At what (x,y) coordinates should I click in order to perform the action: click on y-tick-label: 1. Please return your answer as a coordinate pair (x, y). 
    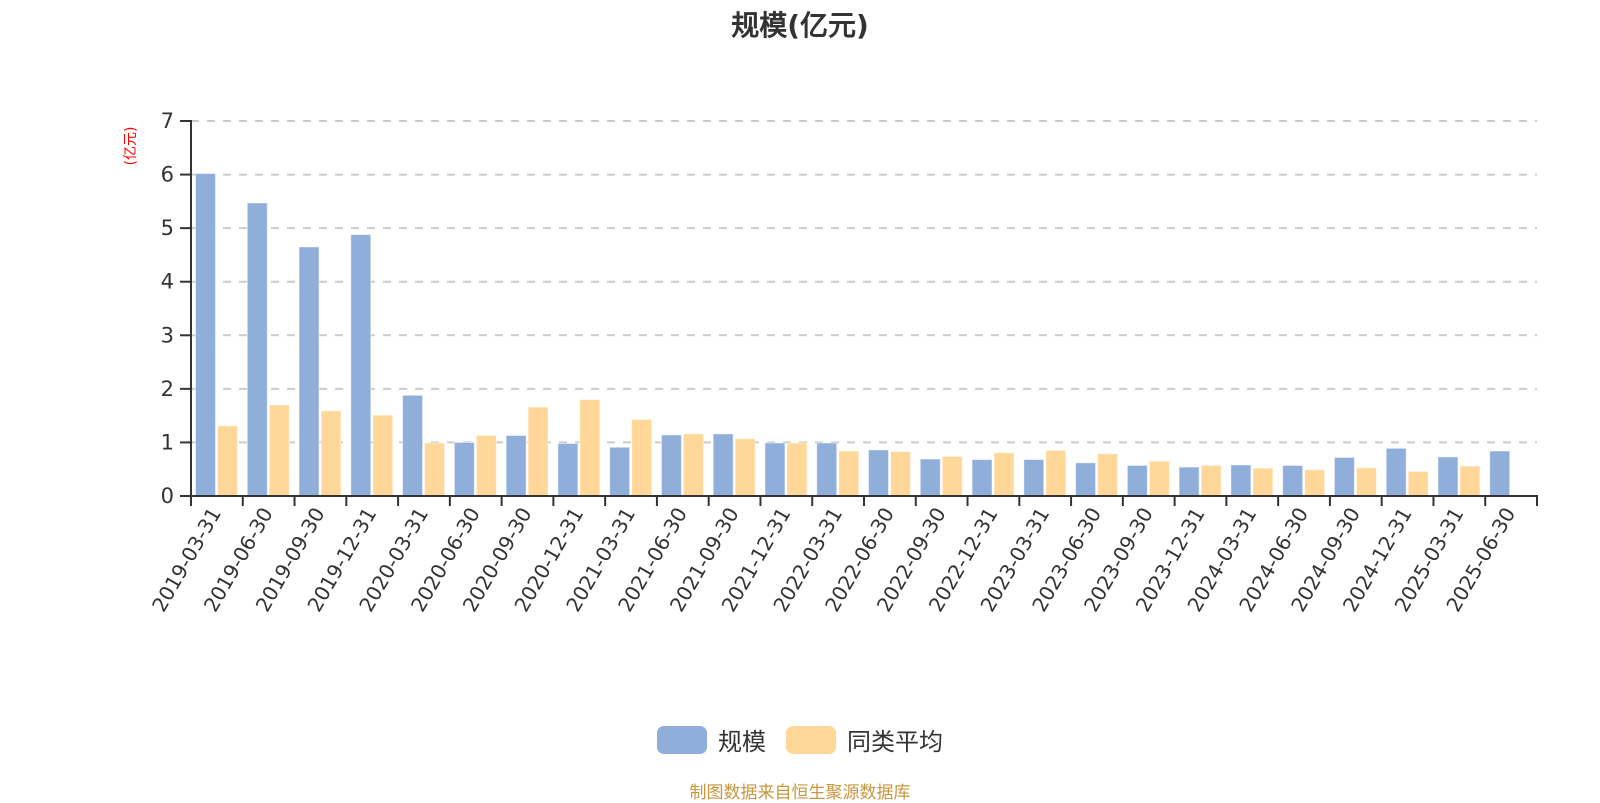
    Looking at the image, I should click on (167, 442).